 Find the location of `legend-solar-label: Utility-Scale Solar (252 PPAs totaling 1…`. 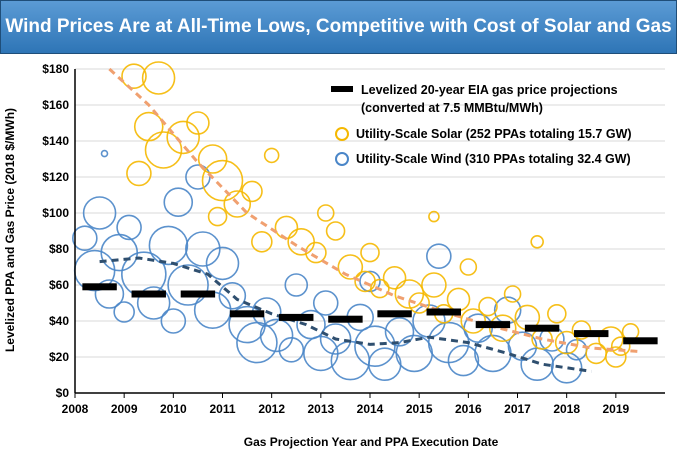

legend-solar-label: Utility-Scale Solar (252 PPAs totaling 1… is located at coordinates (494, 134).